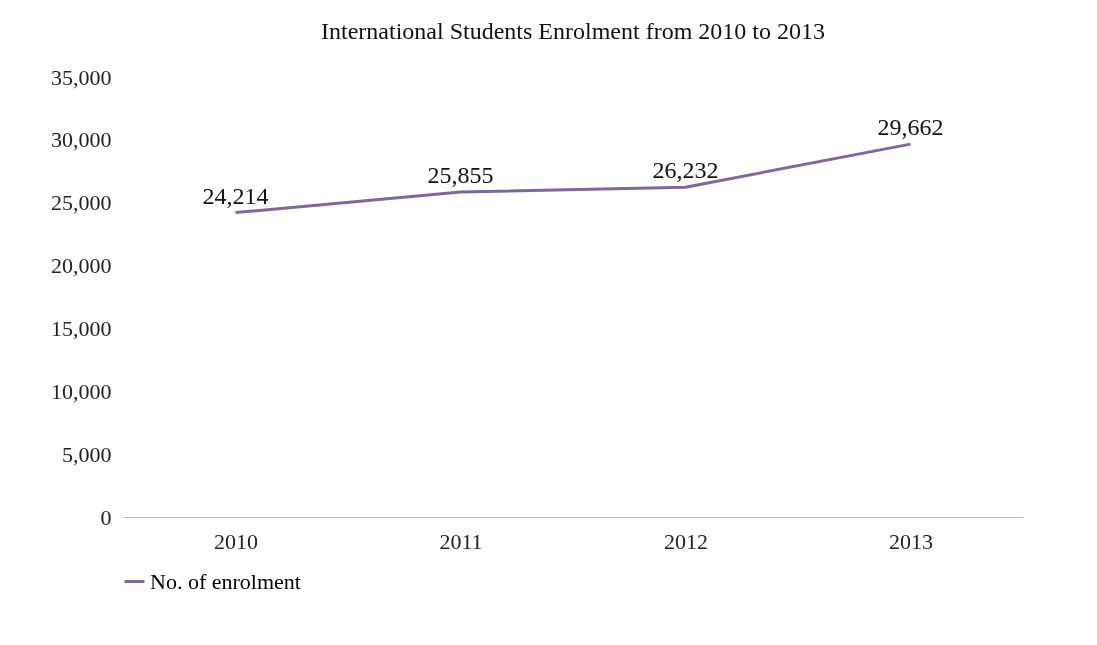 The image size is (1097, 645). I want to click on y-tick-label: 10,000, so click(81, 391).